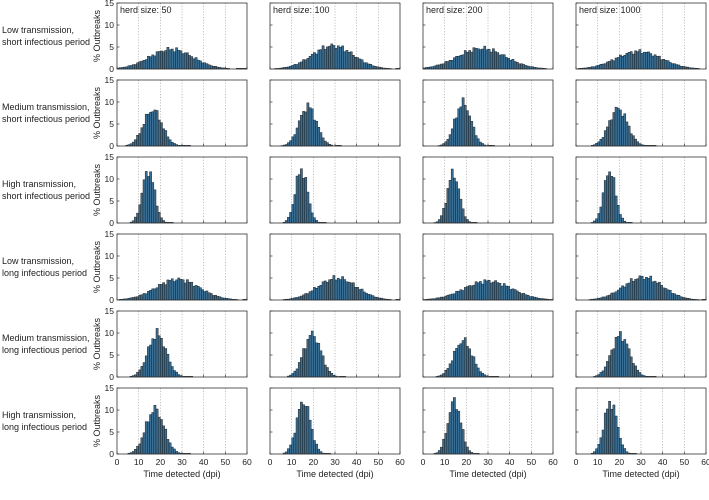 The width and height of the screenshot is (709, 500). What do you see at coordinates (600, 10) in the screenshot?
I see `herd-size-prefix: herd size:` at bounding box center [600, 10].